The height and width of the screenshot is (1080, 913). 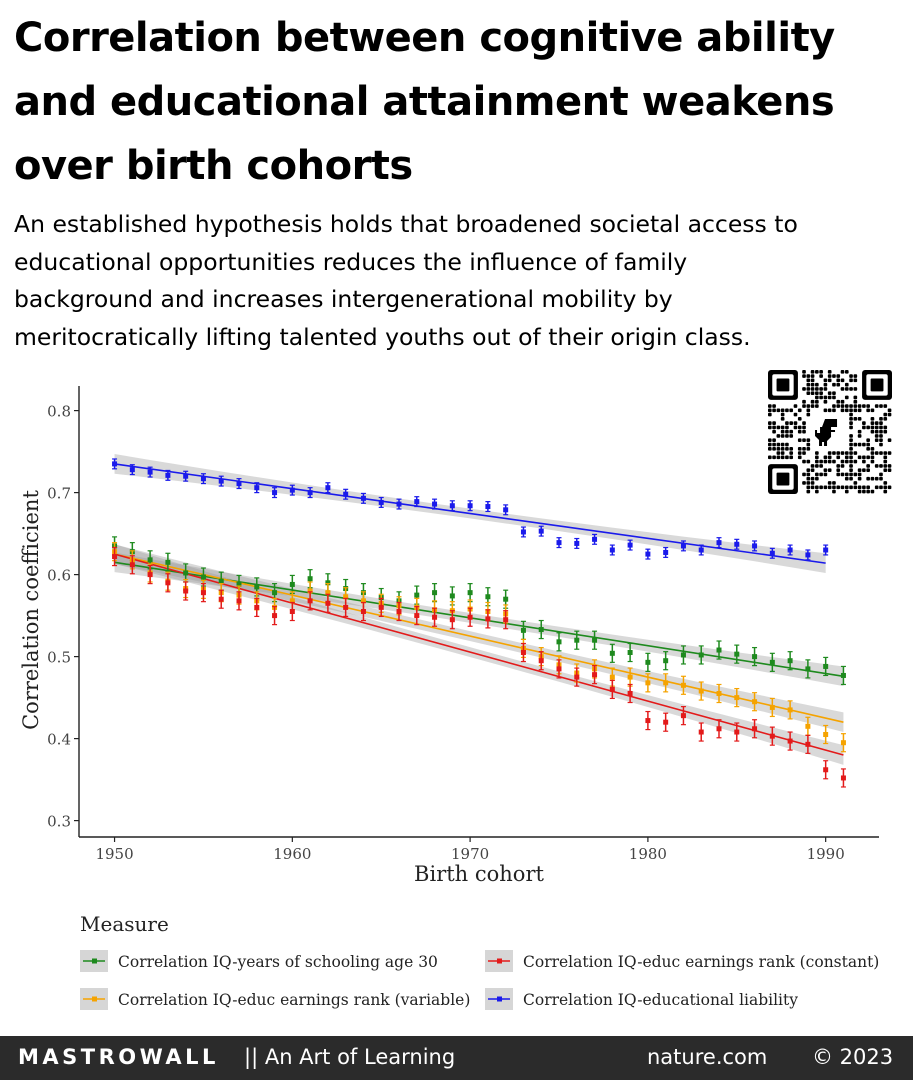 I want to click on source-site: nature.com, so click(x=707, y=1057).